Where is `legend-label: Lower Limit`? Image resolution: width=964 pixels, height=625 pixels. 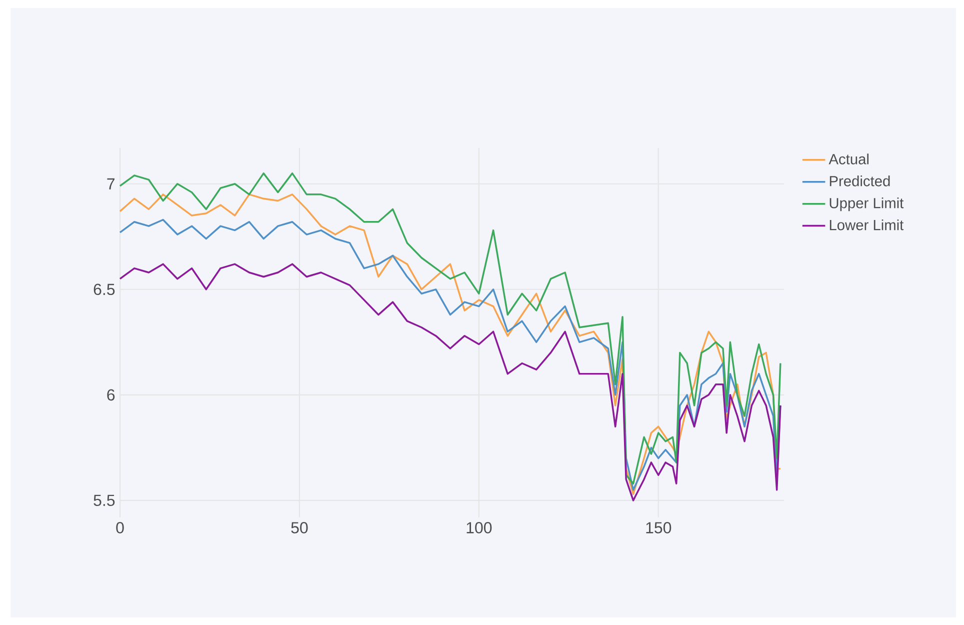 legend-label: Lower Limit is located at coordinates (867, 224).